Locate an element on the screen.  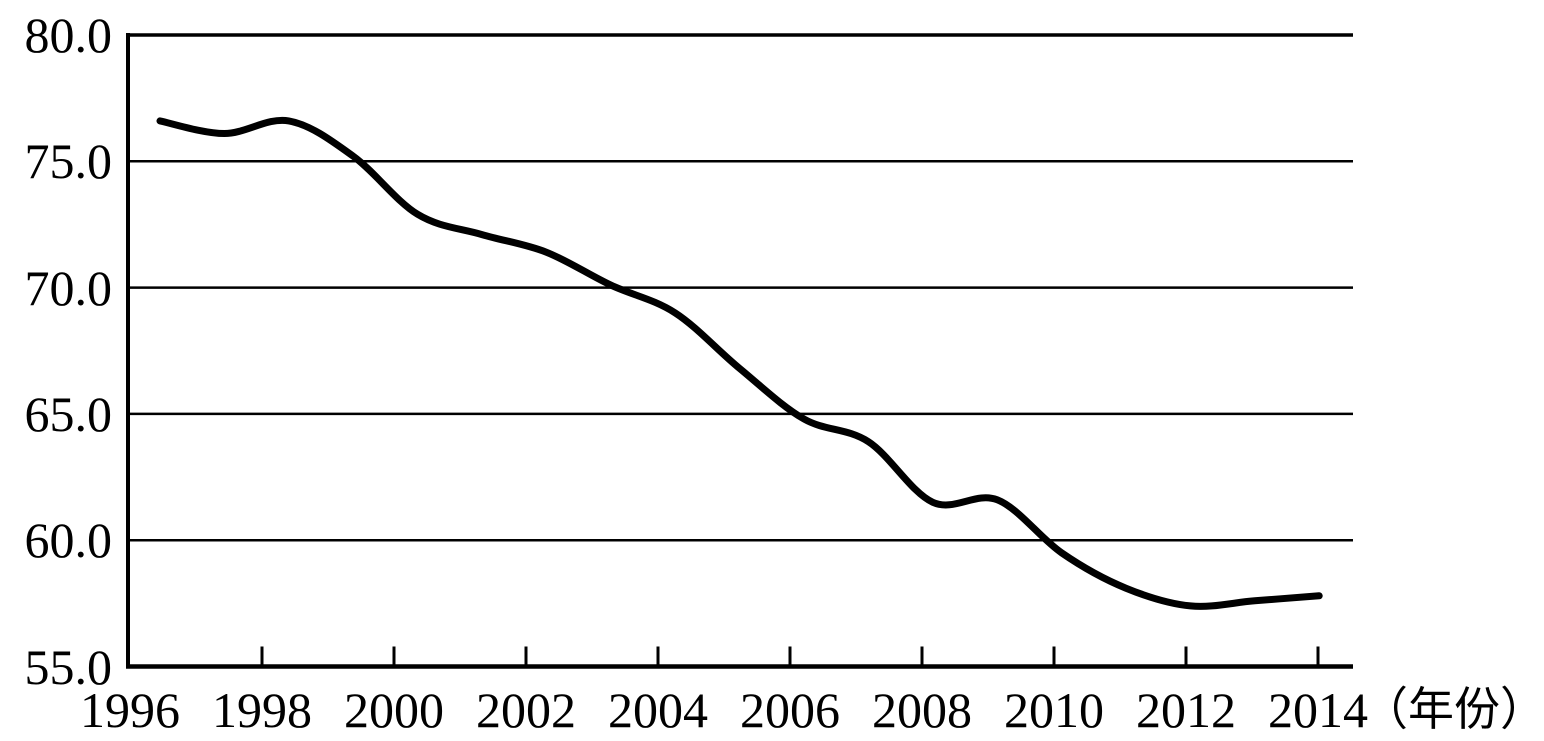
y-tick-label: 70.0 is located at coordinates (68, 287).